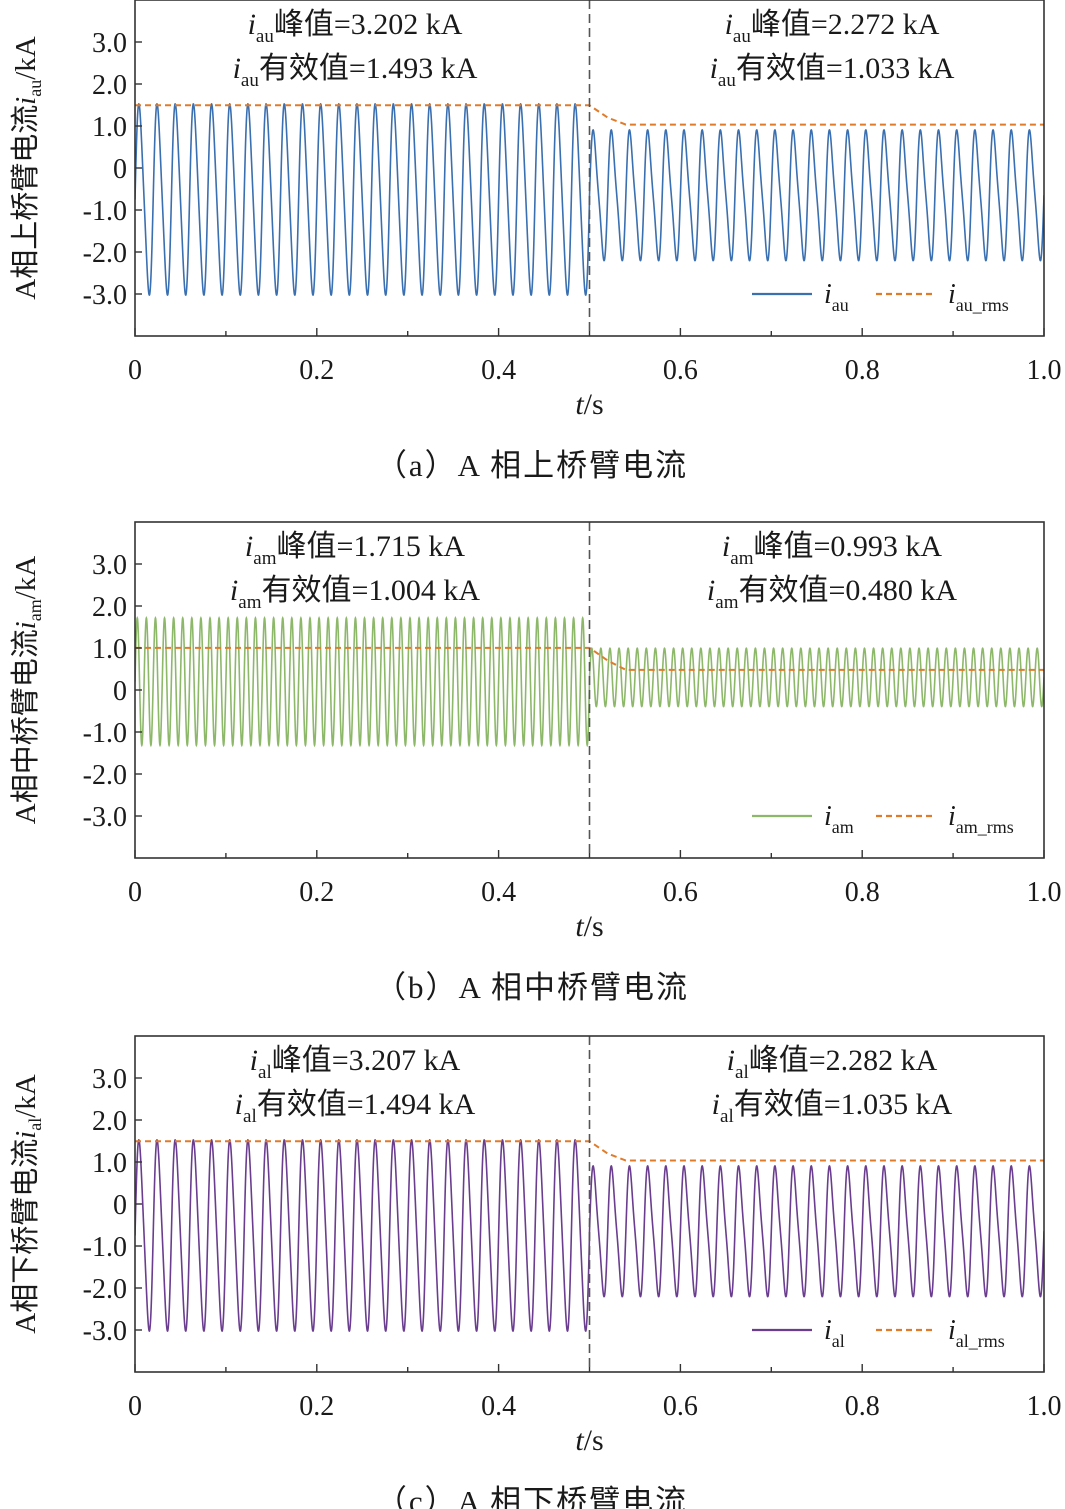 This screenshot has width=1065, height=1509. What do you see at coordinates (498, 370) in the screenshot?
I see `x-tick-label: 0.4` at bounding box center [498, 370].